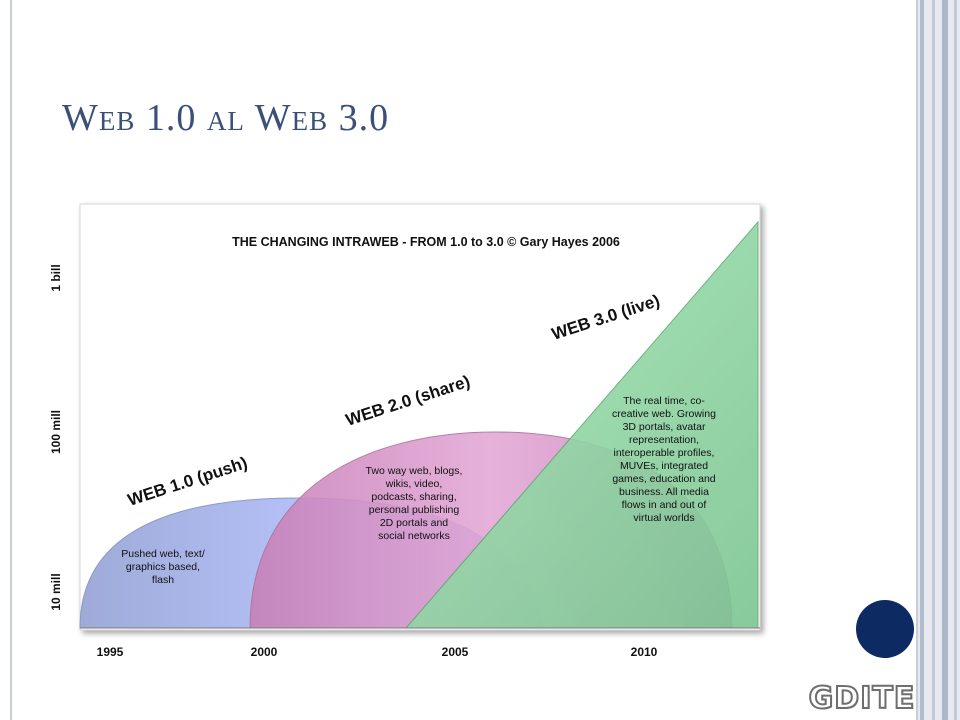 The width and height of the screenshot is (960, 720). I want to click on y-axis-label: 10 mill, so click(56, 591).